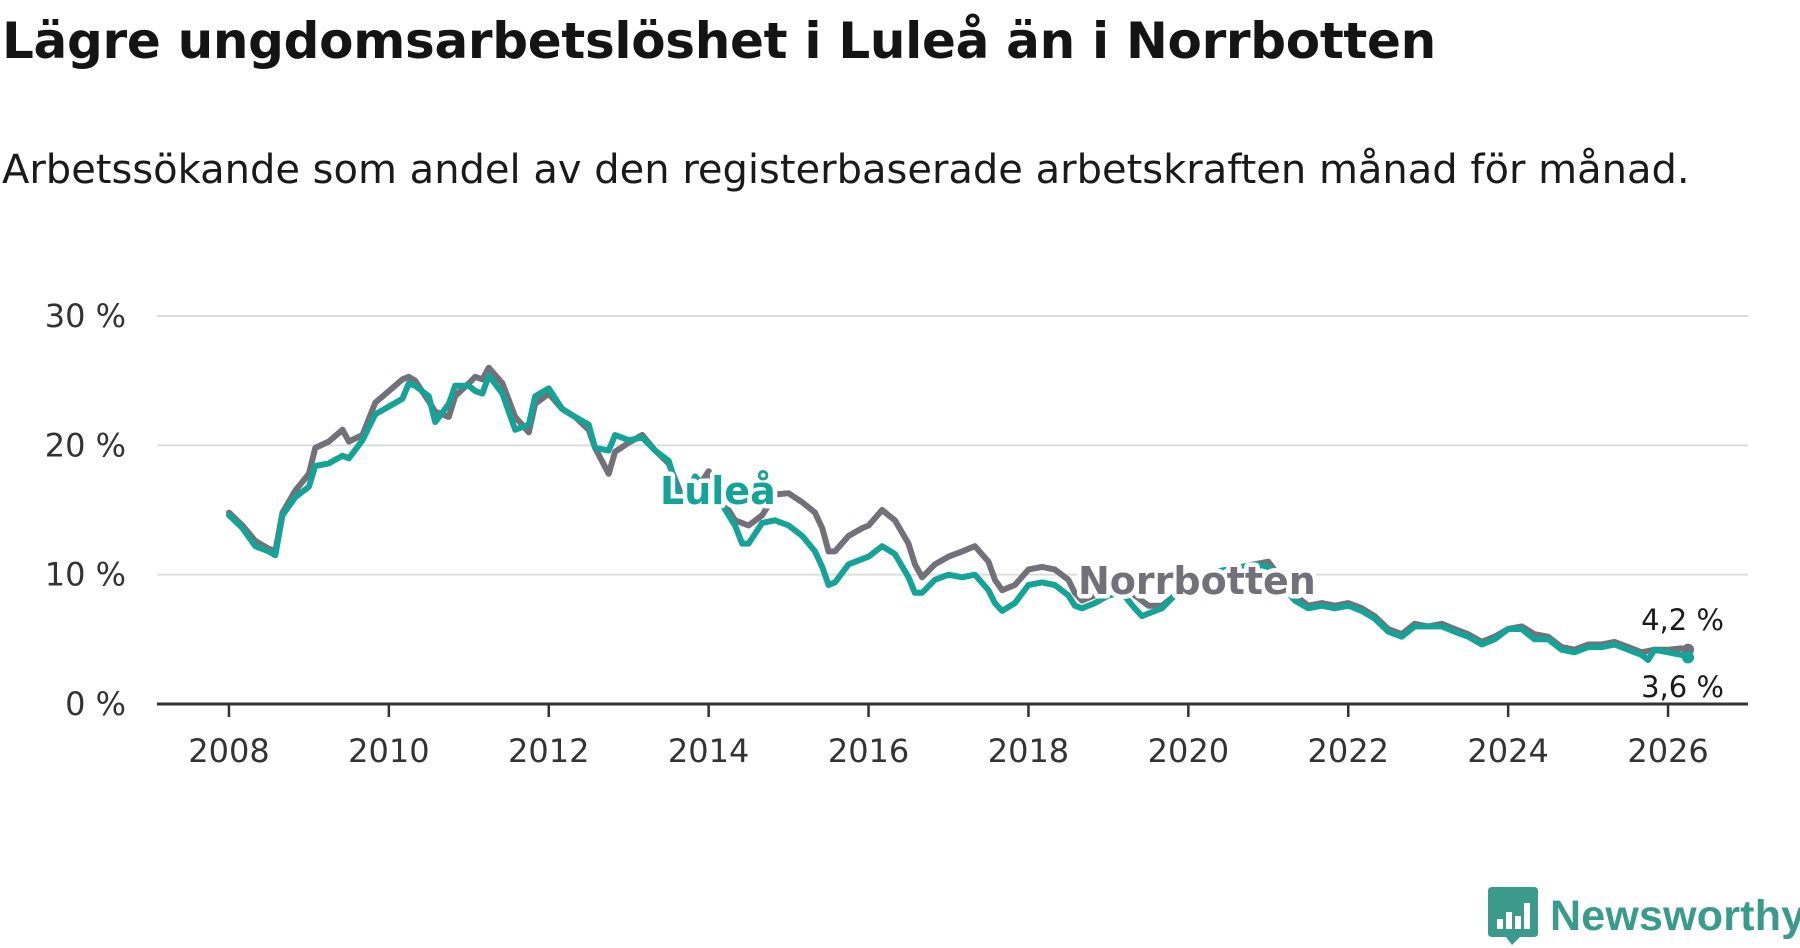  Describe the element at coordinates (228, 751) in the screenshot. I see `x-tick-label: 2008` at that location.